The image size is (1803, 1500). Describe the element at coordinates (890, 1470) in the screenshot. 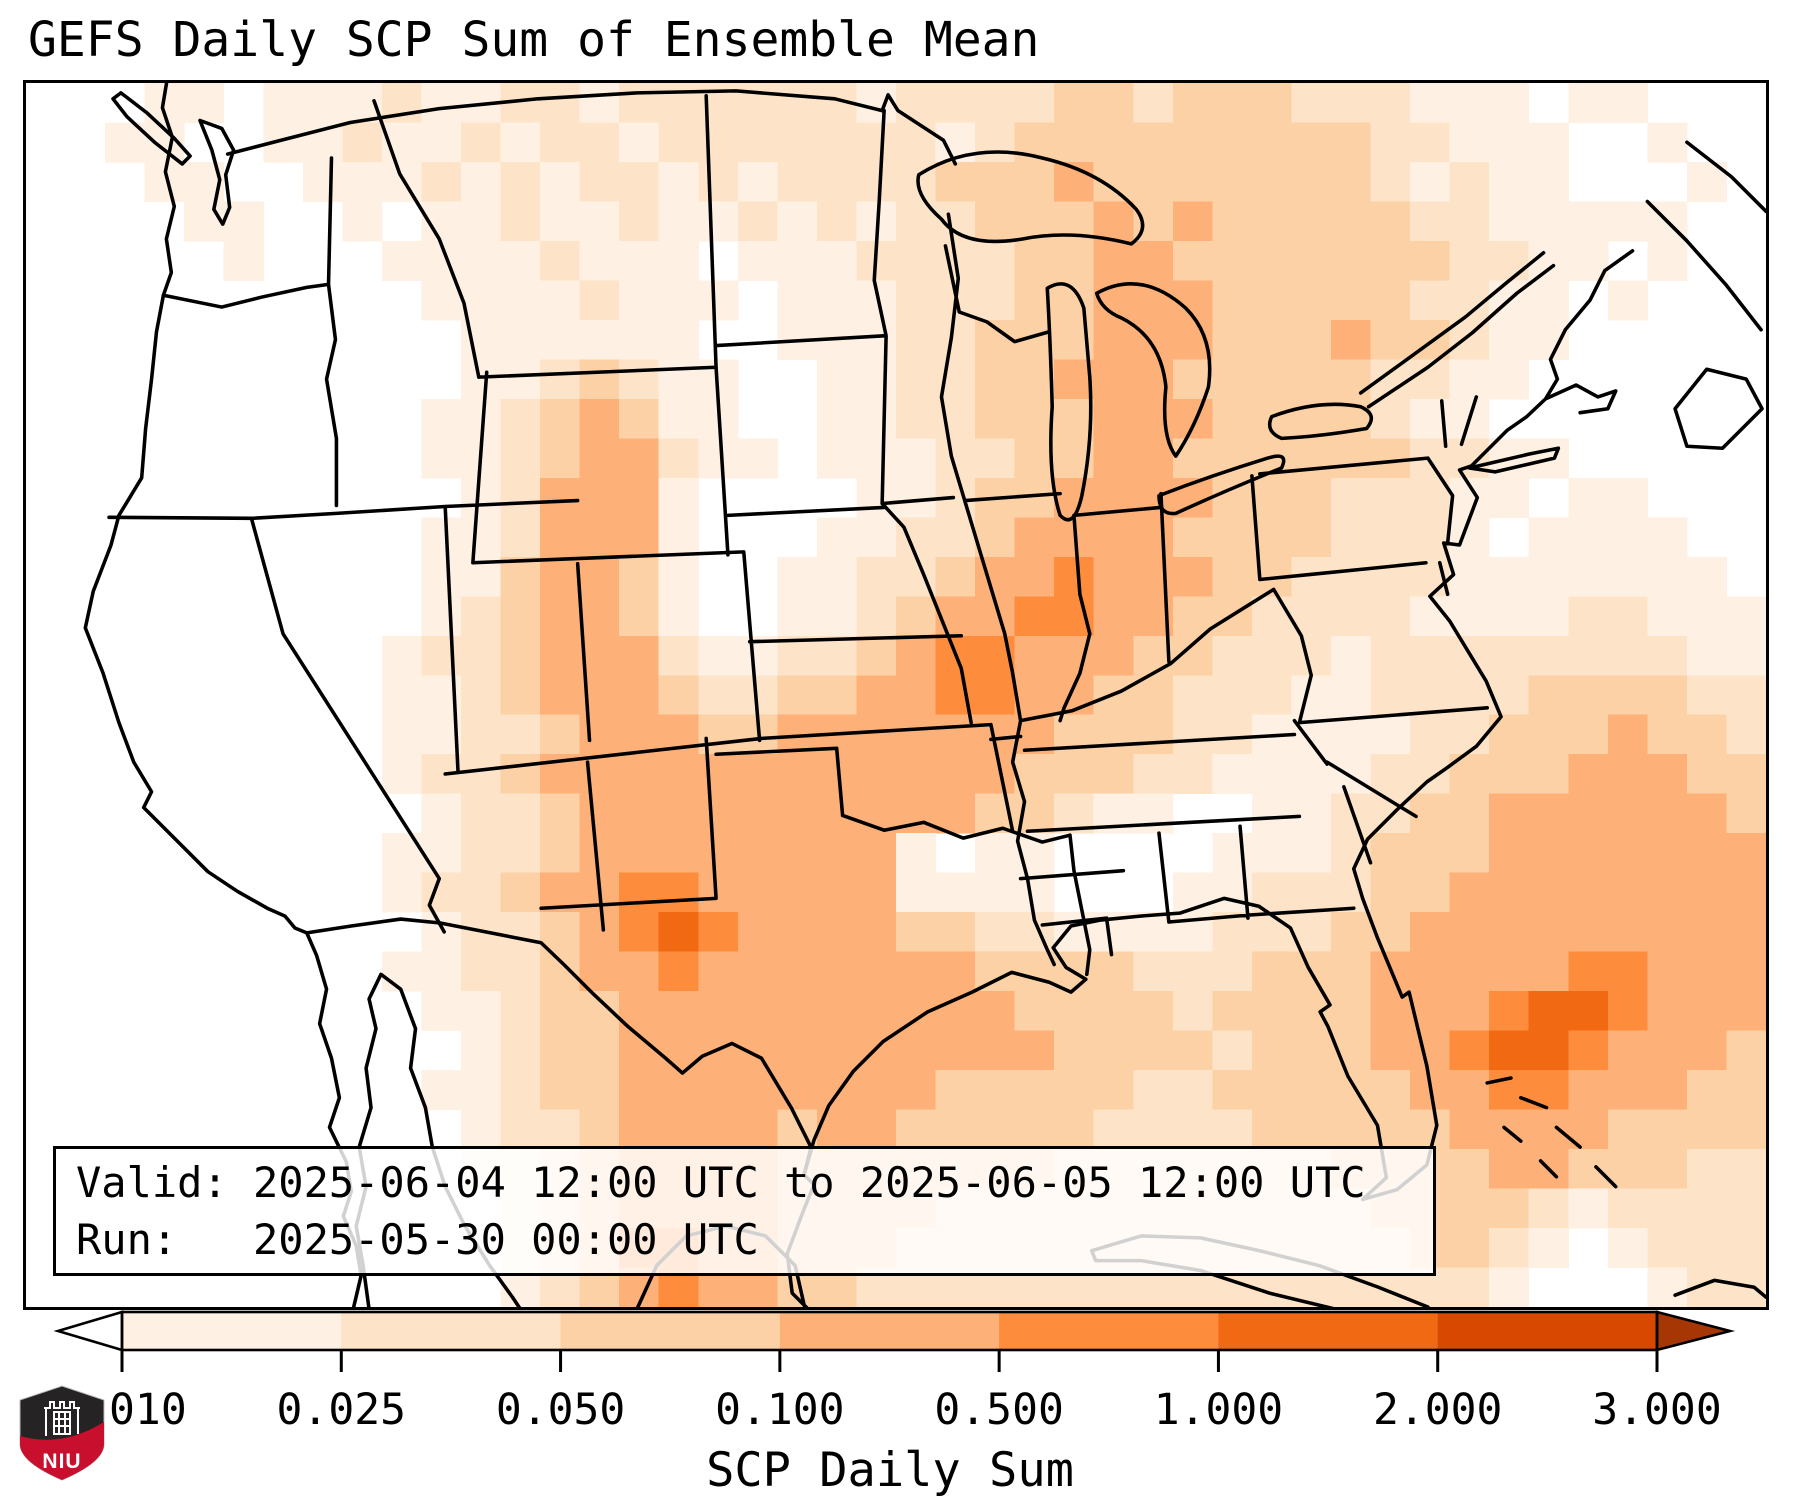

I see `colorbar-axis-label: SCP Daily Sum` at that location.